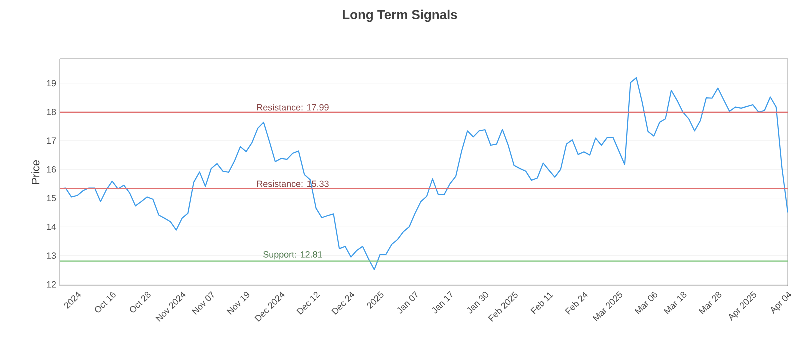  Describe the element at coordinates (408, 302) in the screenshot. I see `x-tick-label: Jan 07` at that location.